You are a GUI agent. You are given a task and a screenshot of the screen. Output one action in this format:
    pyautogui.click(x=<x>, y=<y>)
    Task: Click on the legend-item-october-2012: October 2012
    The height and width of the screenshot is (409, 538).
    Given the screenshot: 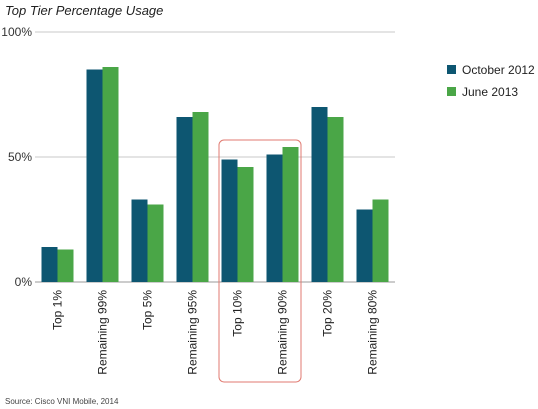 What is the action you would take?
    pyautogui.click(x=491, y=69)
    